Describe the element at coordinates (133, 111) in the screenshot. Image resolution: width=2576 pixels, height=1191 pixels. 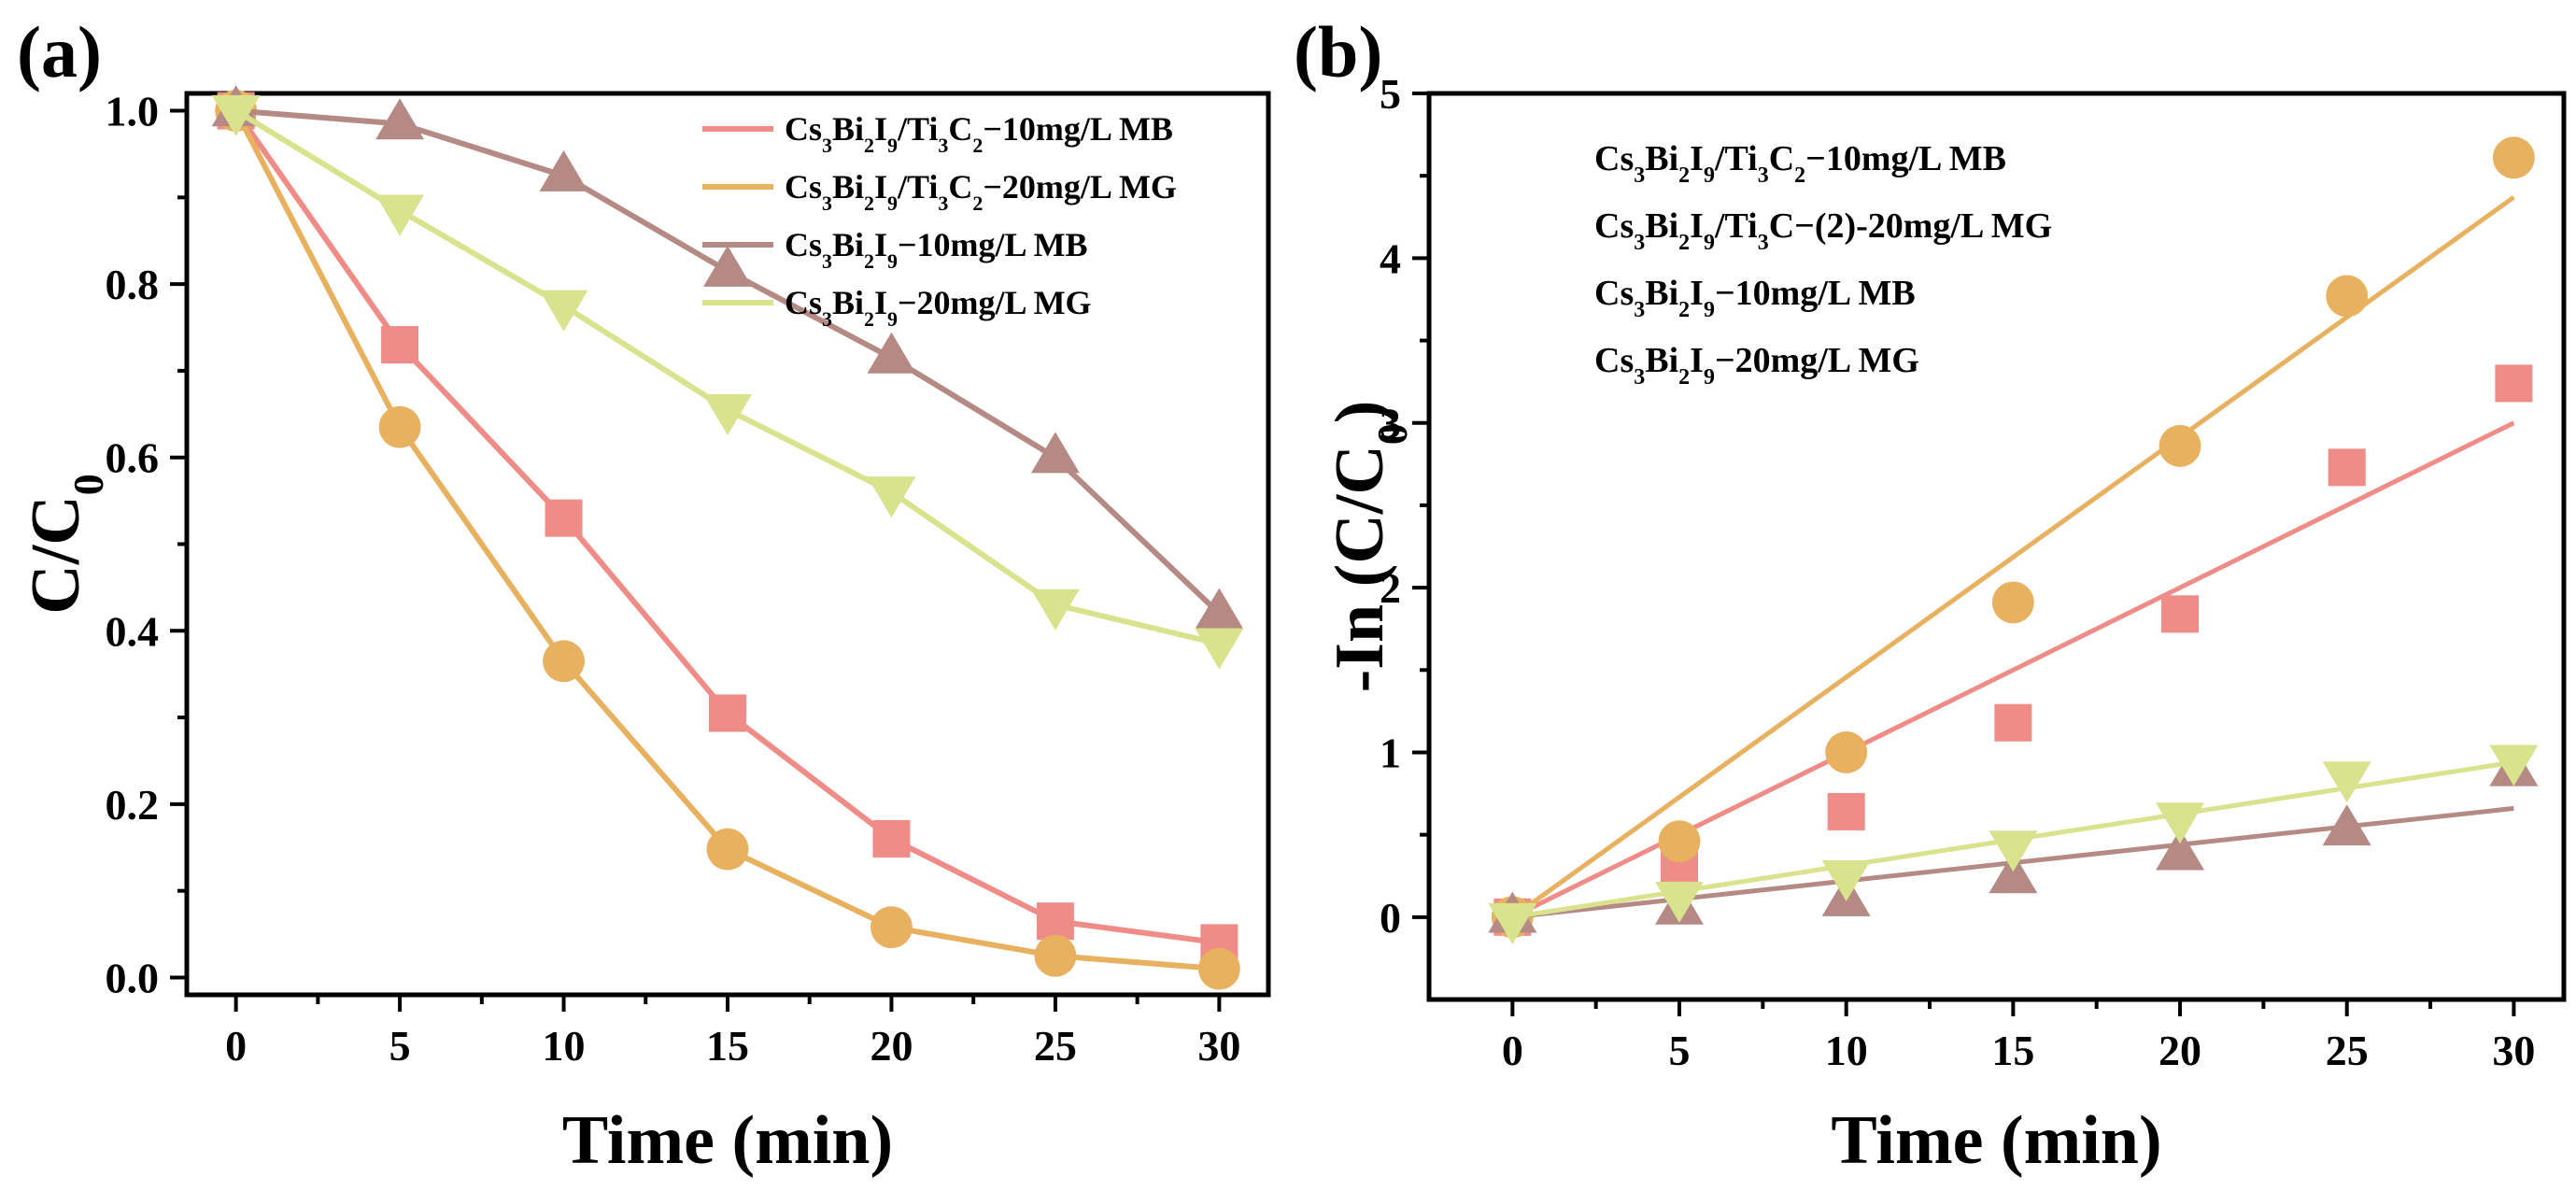
I see `y-tick-label: 1.0` at that location.